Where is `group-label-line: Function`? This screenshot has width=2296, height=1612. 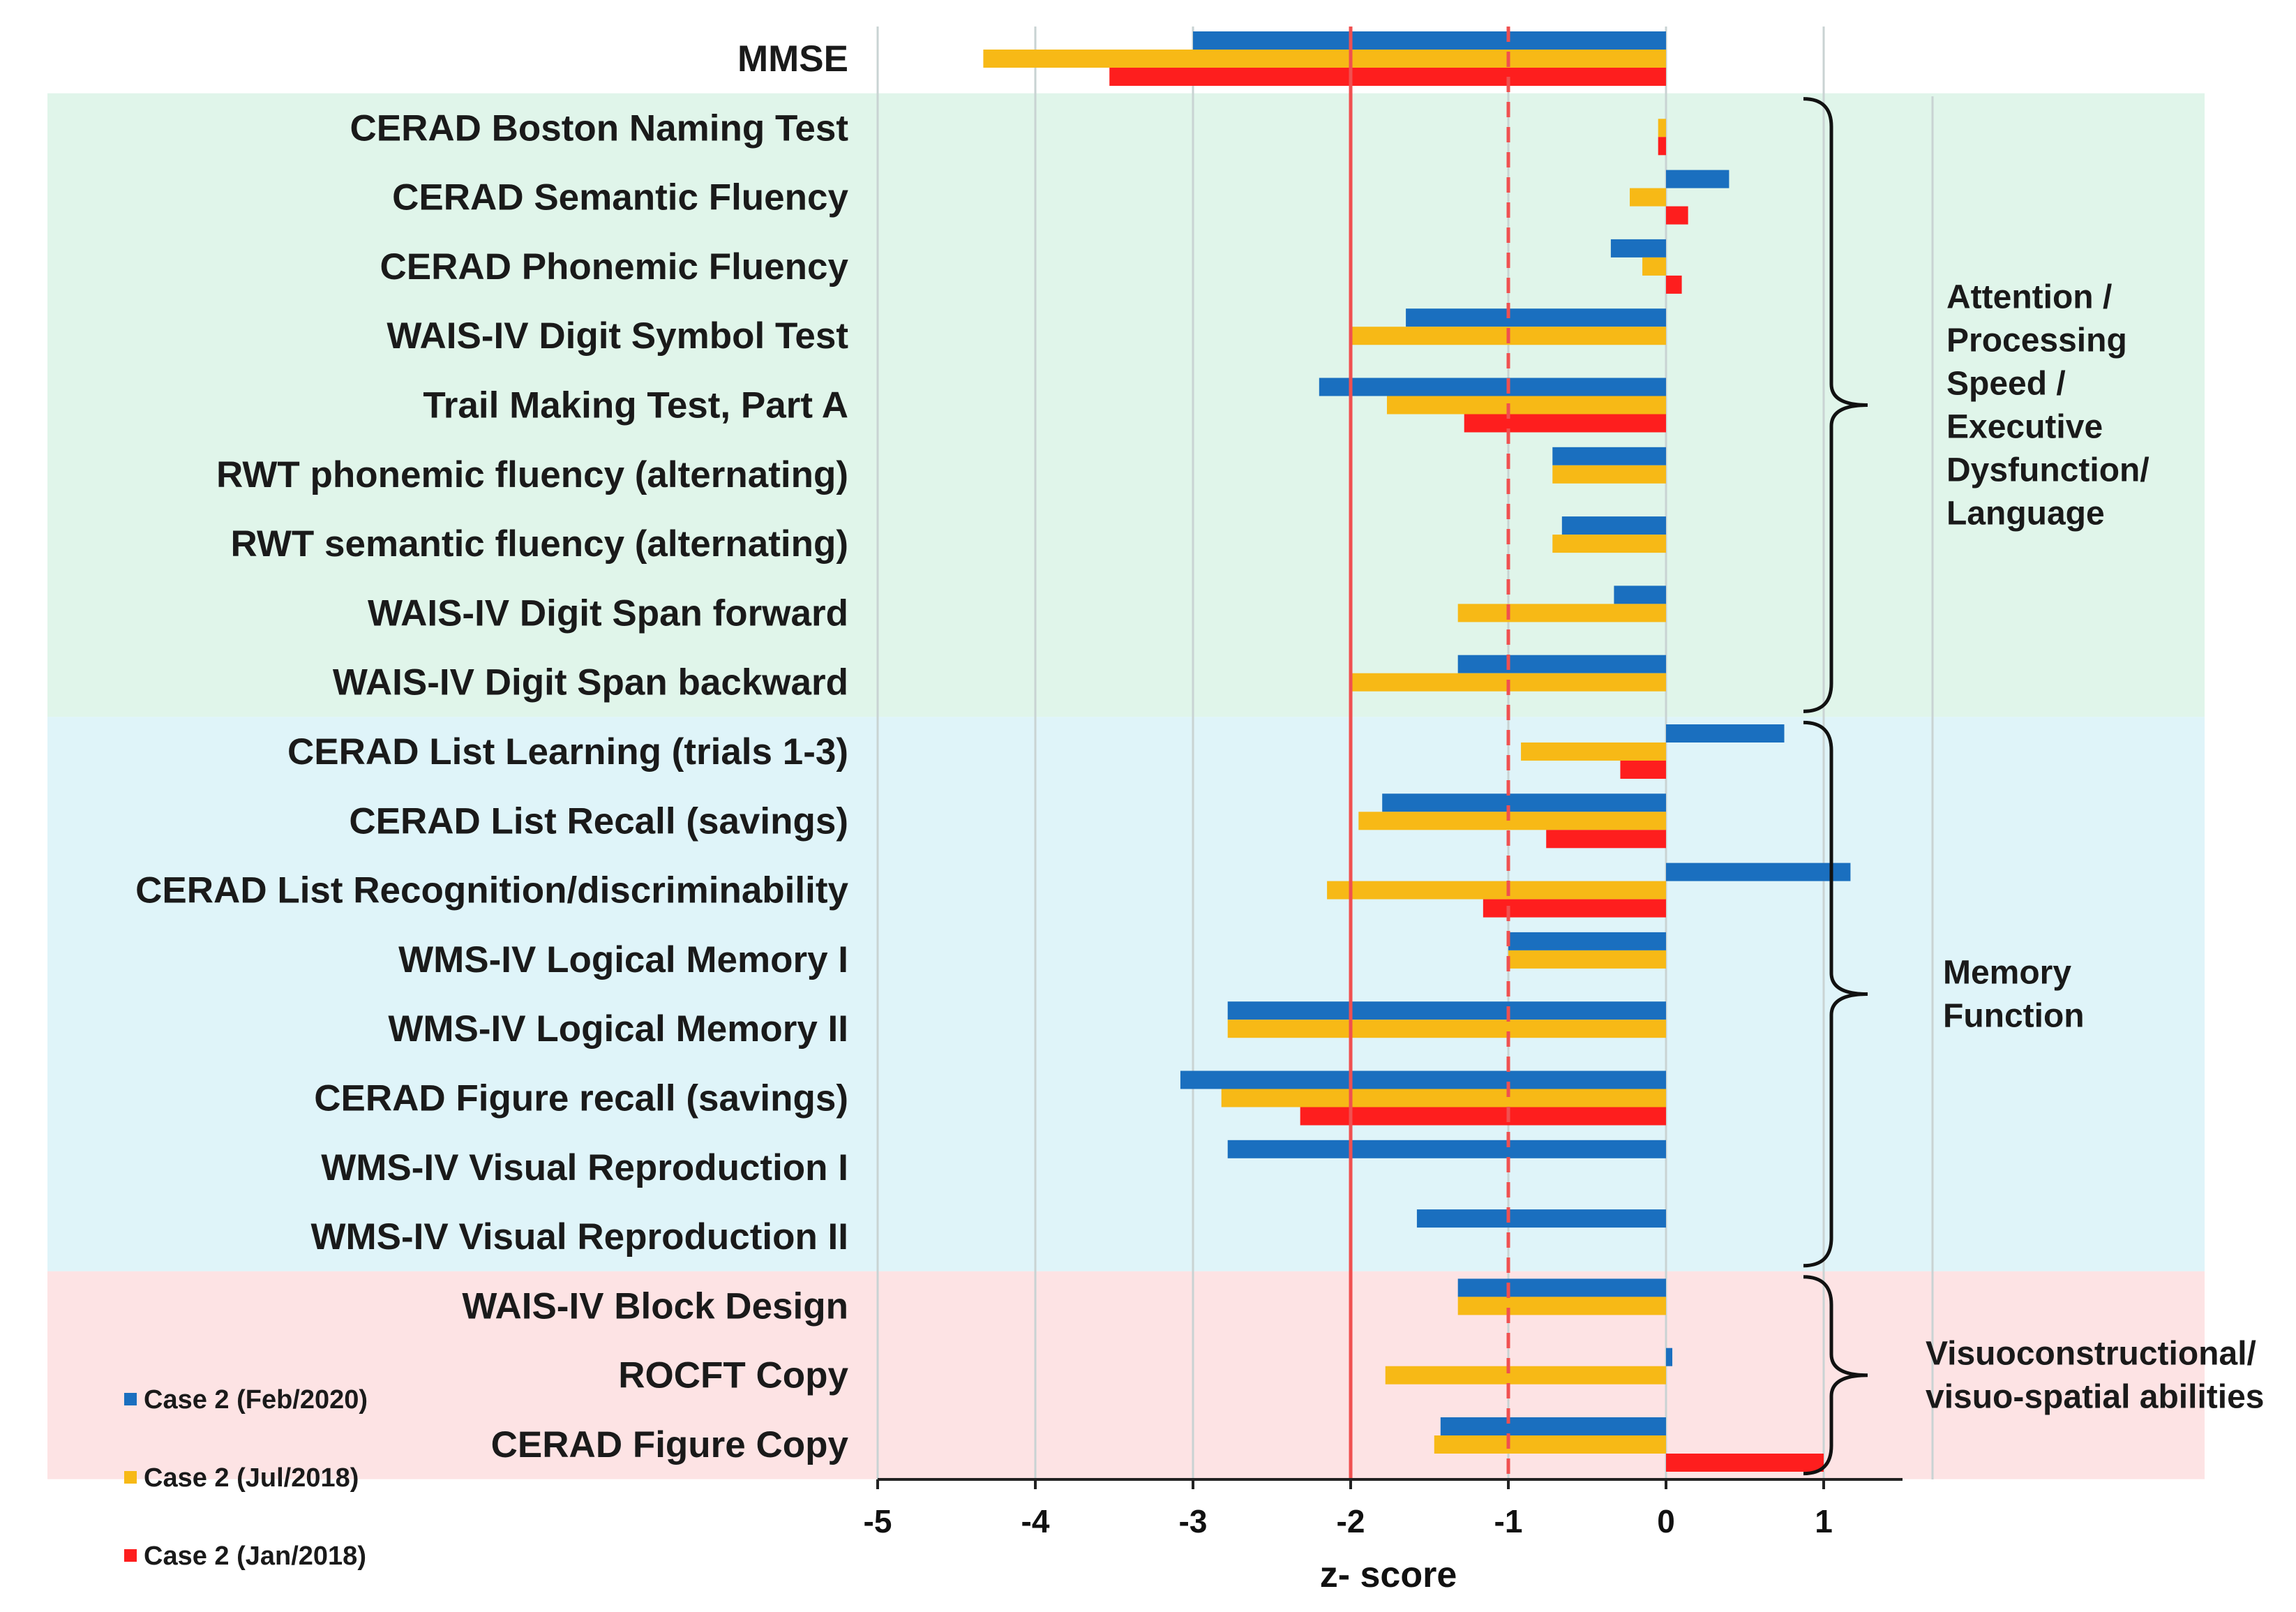
group-label-line: Function is located at coordinates (2014, 1016).